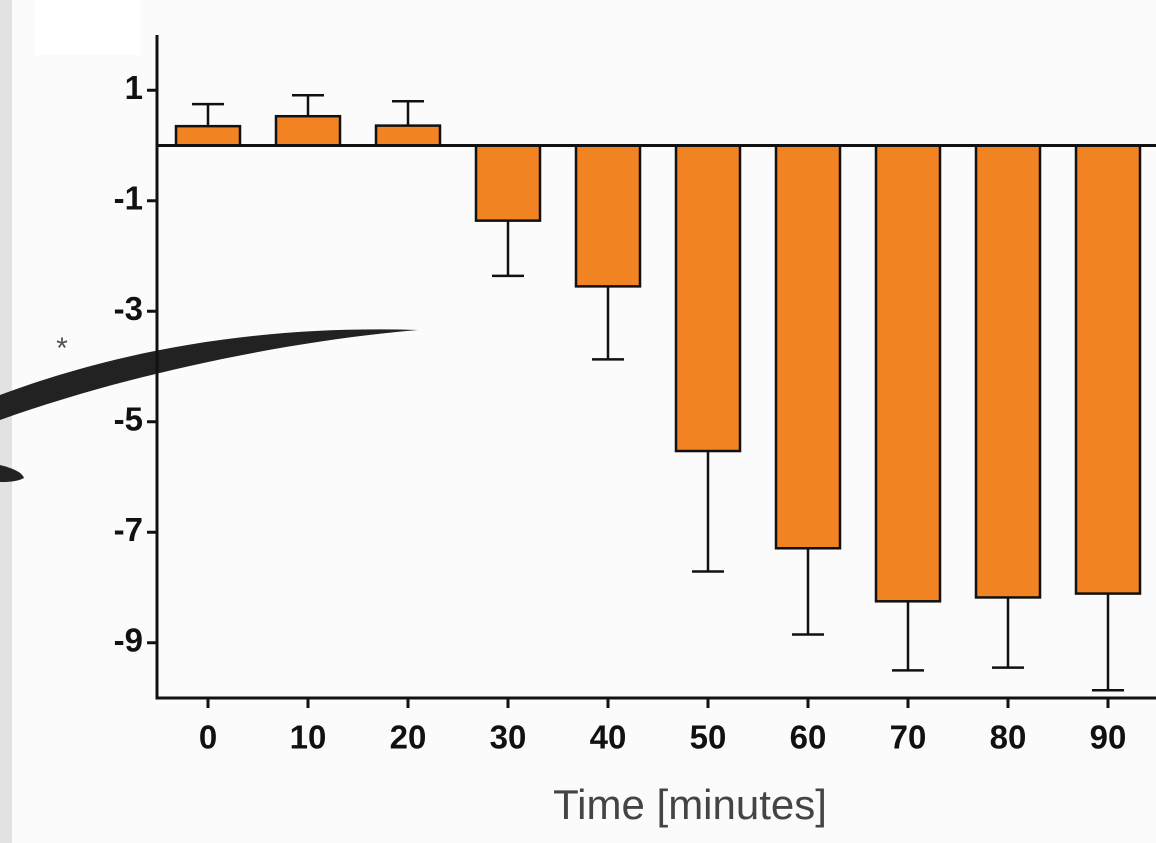  I want to click on white-patch, so click(87, 27).